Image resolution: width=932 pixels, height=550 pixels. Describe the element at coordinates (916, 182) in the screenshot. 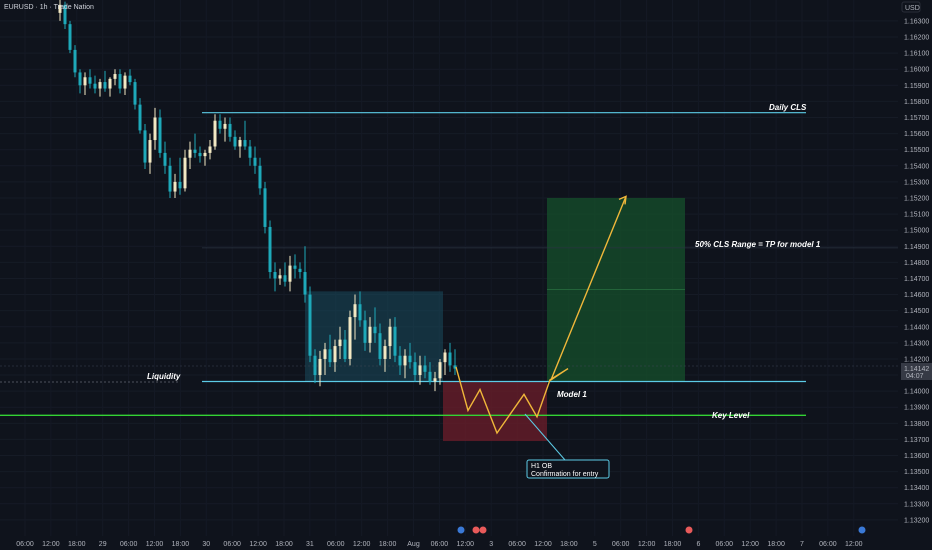

I see `price-tick: 1.15300` at that location.